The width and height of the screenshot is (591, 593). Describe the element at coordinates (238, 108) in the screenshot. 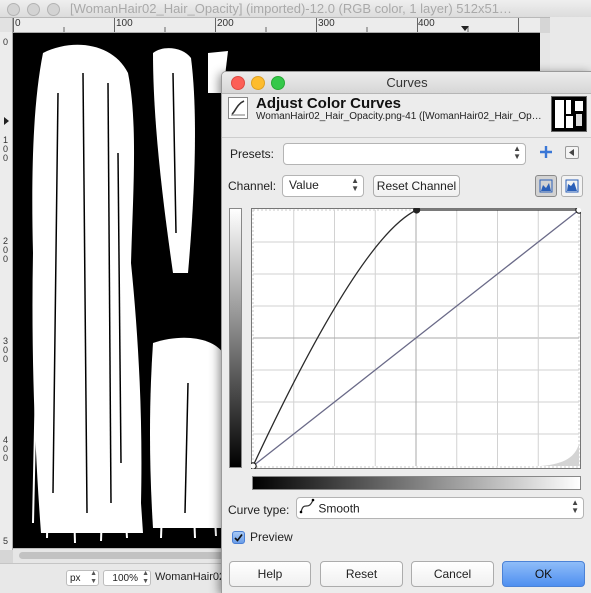

I see `curves-tool-icon` at that location.